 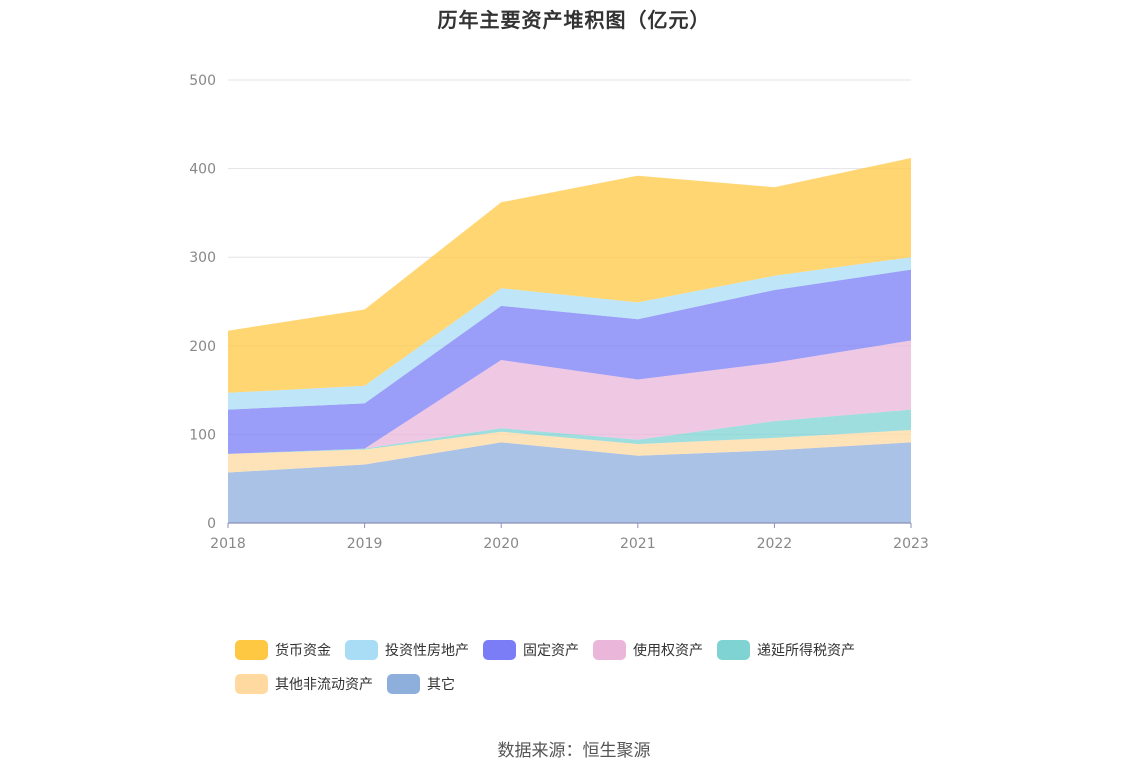 I want to click on y-tick-label: 100, so click(x=202, y=435).